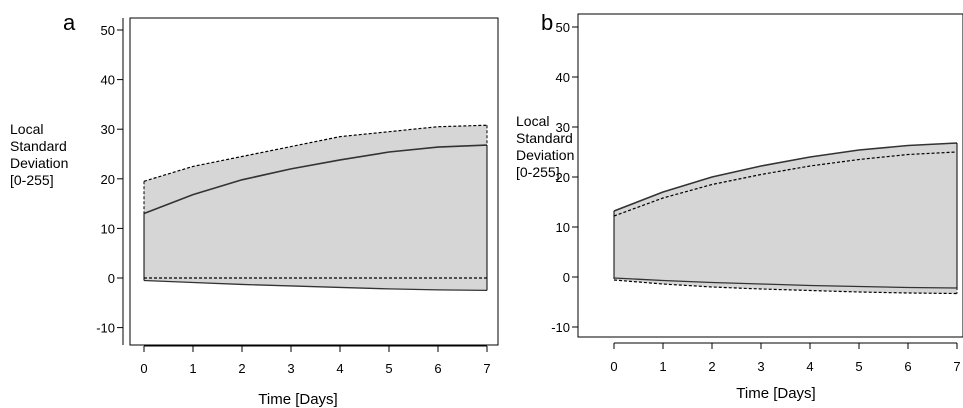 This screenshot has width=963, height=408. I want to click on series-dashed-lower-line, so click(785, 287).